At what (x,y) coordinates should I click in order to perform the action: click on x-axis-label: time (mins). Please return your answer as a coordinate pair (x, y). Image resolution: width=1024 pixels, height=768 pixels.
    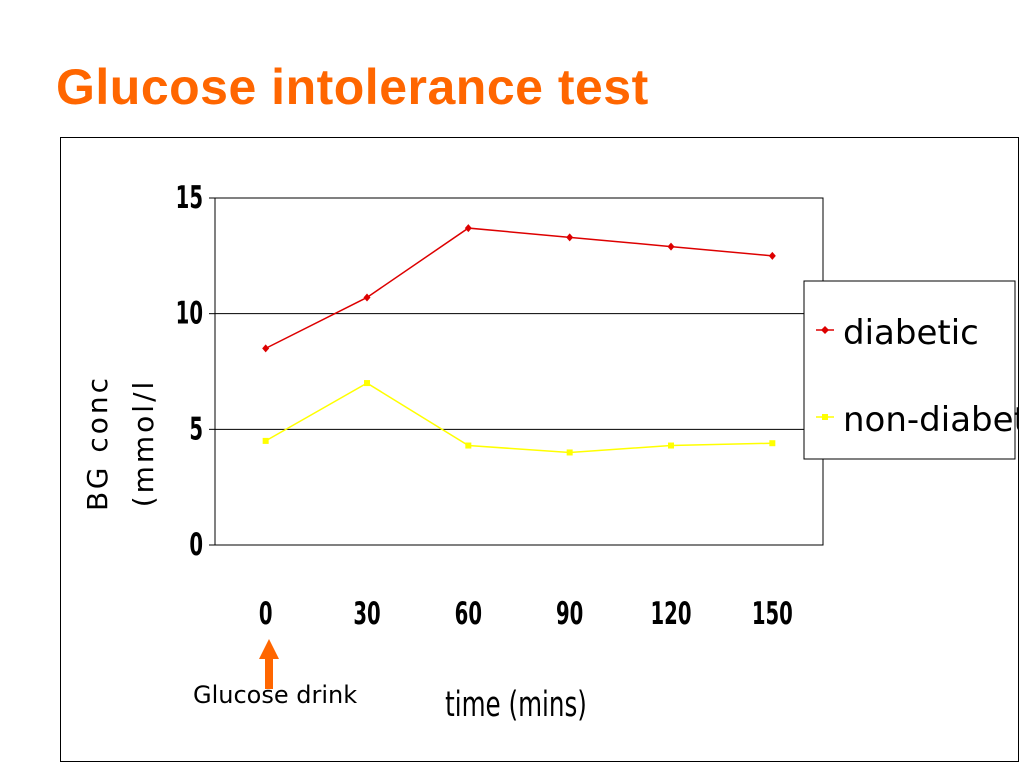
    Looking at the image, I should click on (516, 705).